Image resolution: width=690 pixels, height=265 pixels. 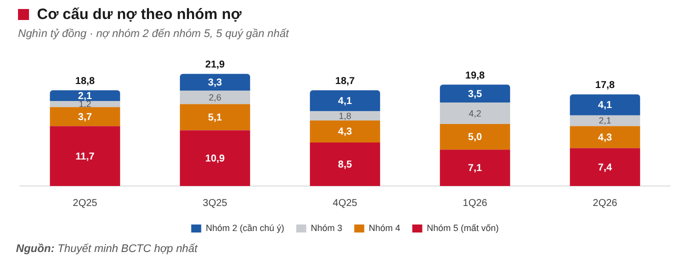 I want to click on total-label: 21,9, so click(x=215, y=65).